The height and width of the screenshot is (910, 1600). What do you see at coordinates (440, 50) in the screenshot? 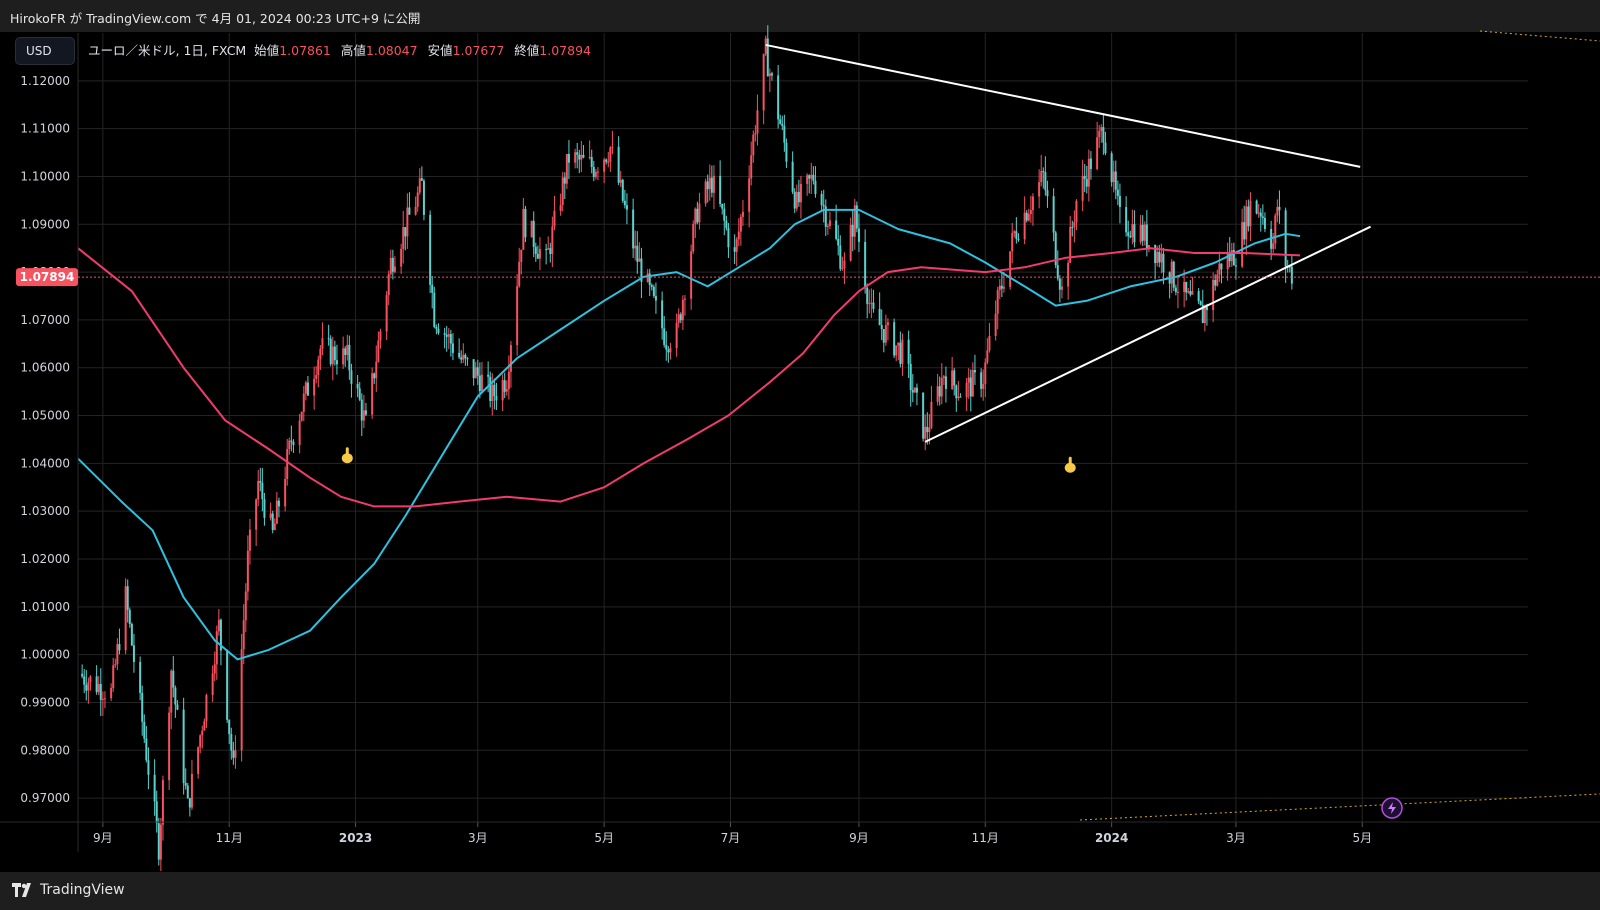
I see `low-label: 安値` at bounding box center [440, 50].